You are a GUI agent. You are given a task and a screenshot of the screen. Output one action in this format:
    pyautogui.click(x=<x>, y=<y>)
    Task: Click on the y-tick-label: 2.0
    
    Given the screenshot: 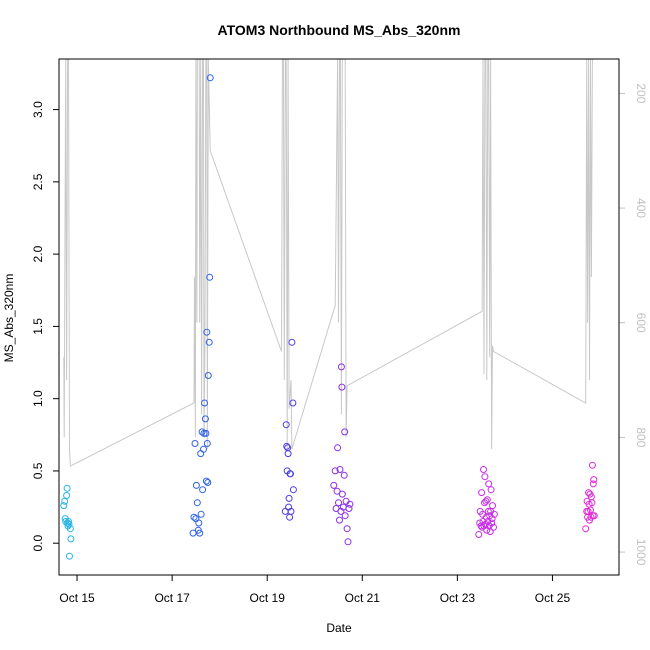 What is the action you would take?
    pyautogui.click(x=38, y=253)
    